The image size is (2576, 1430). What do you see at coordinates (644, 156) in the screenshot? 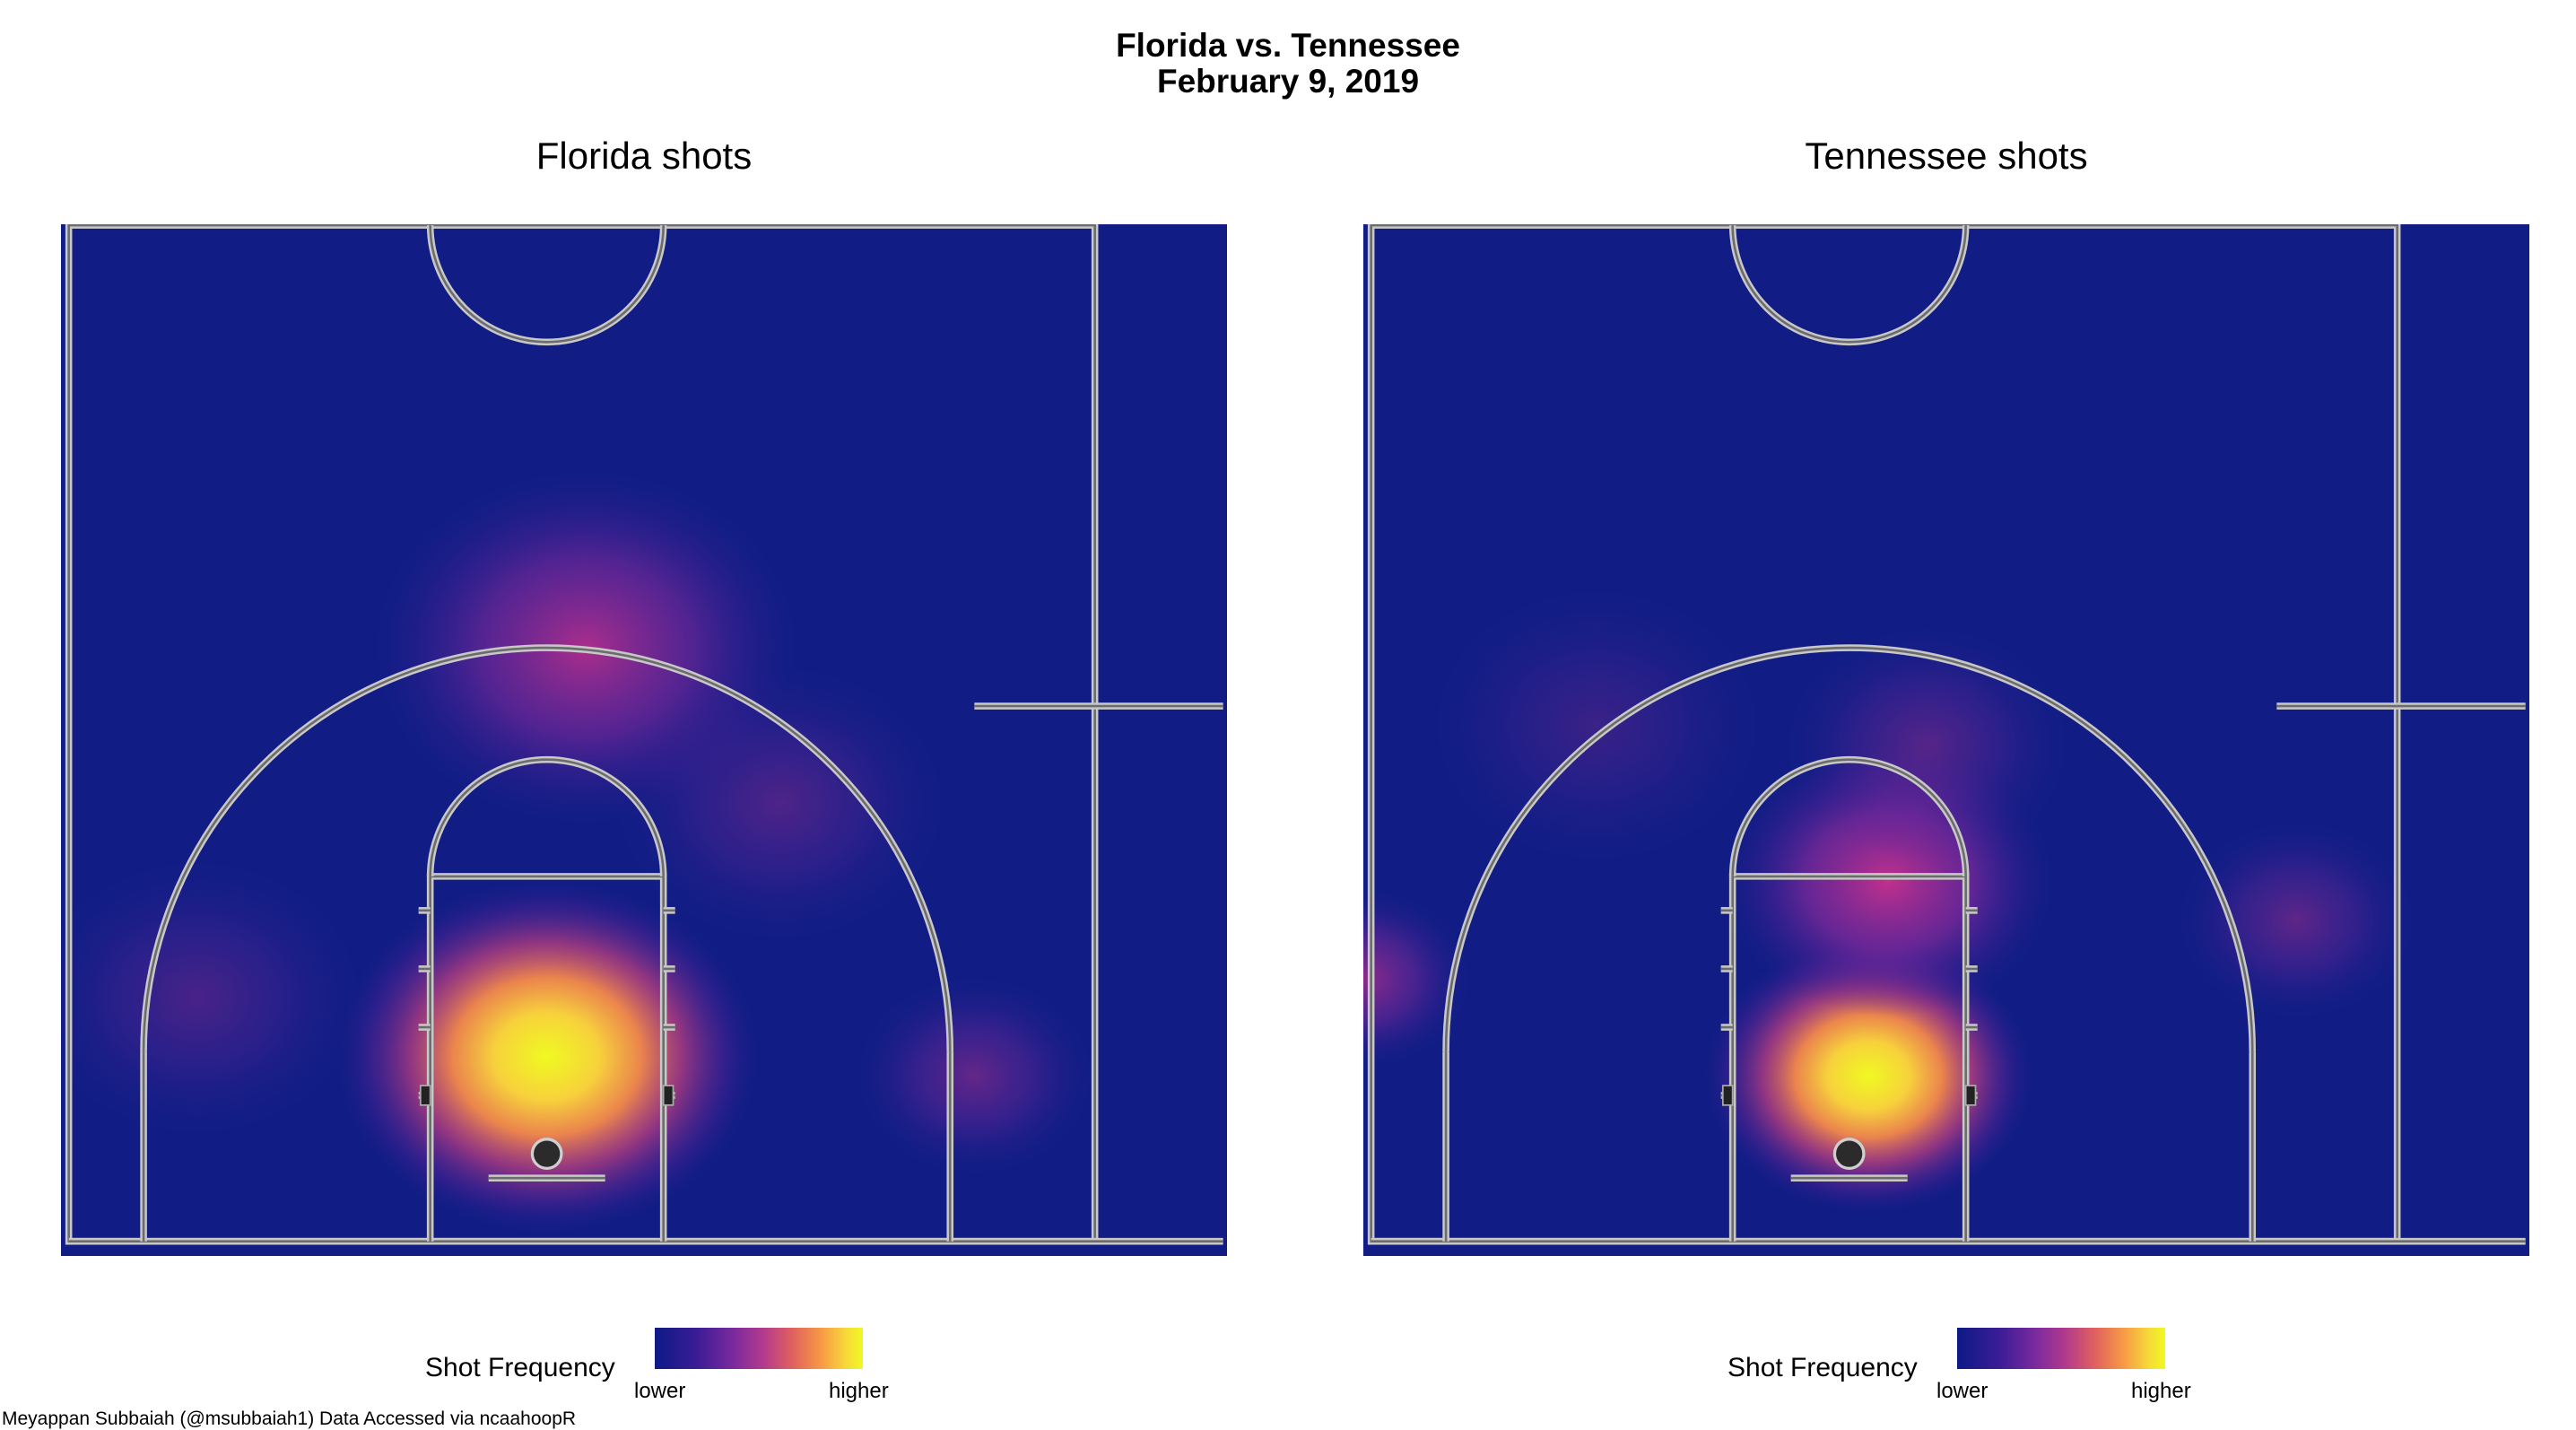
I see `florida-panel-title: Florida shots` at bounding box center [644, 156].